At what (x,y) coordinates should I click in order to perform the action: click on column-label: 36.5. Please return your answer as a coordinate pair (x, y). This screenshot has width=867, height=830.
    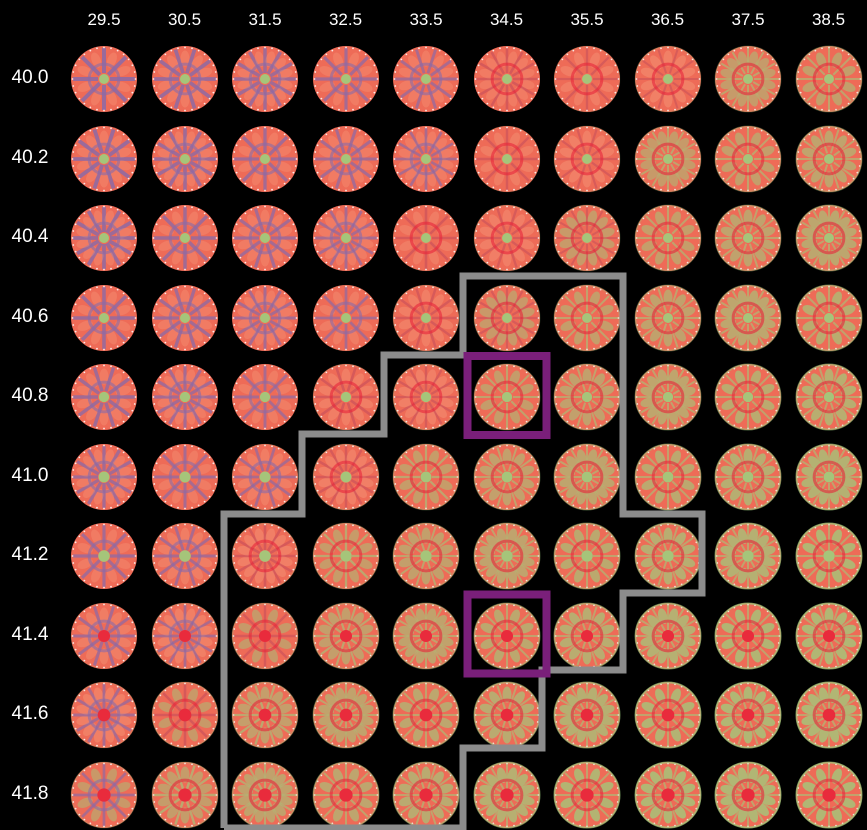
    Looking at the image, I should click on (667, 19).